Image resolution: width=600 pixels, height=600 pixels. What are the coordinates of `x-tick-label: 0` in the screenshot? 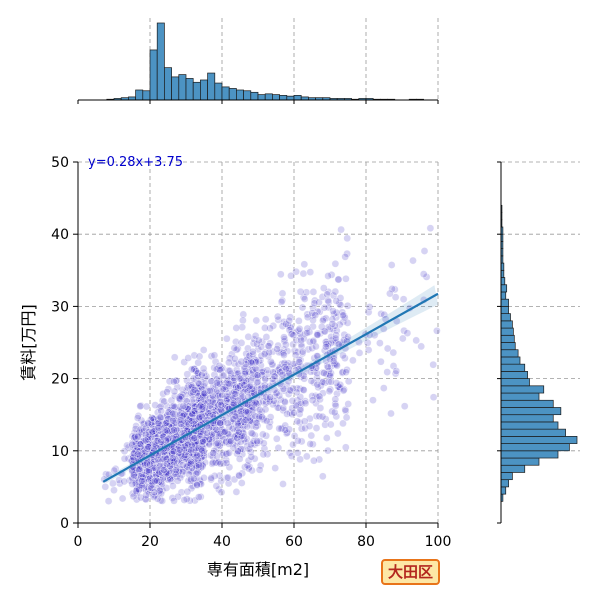 It's located at (78, 542).